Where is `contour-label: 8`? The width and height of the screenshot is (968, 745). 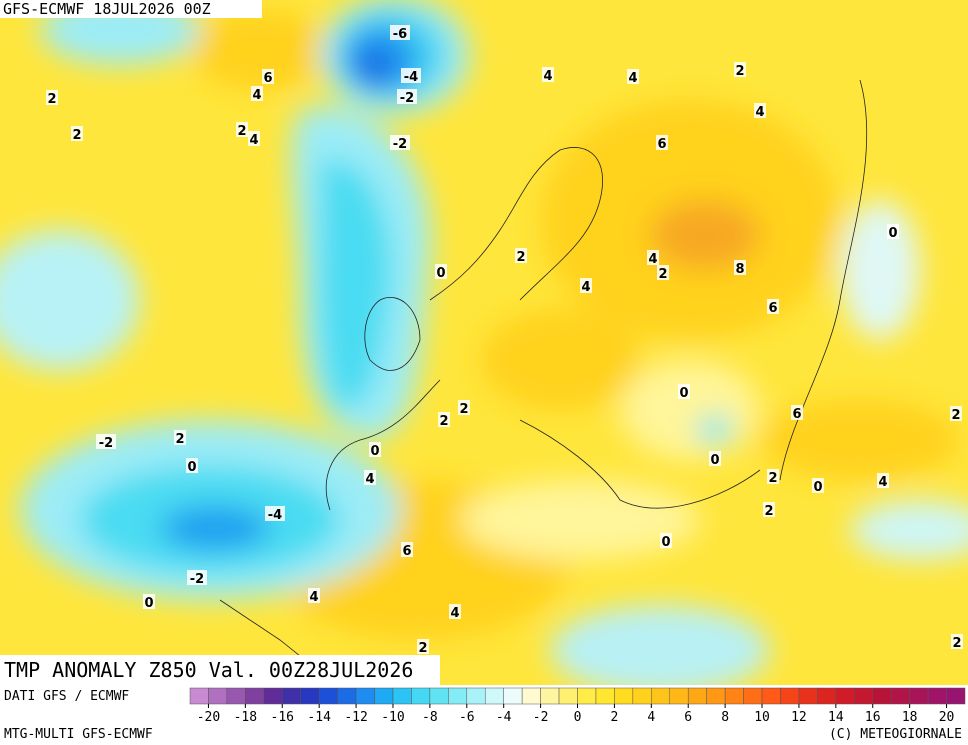 contour-label: 8 is located at coordinates (739, 269).